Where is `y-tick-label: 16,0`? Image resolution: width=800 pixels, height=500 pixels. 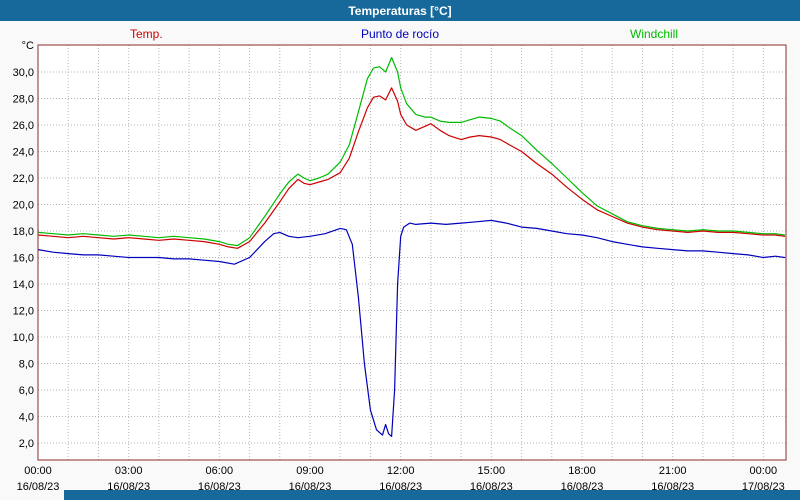 y-tick-label: 16,0 is located at coordinates (23, 259).